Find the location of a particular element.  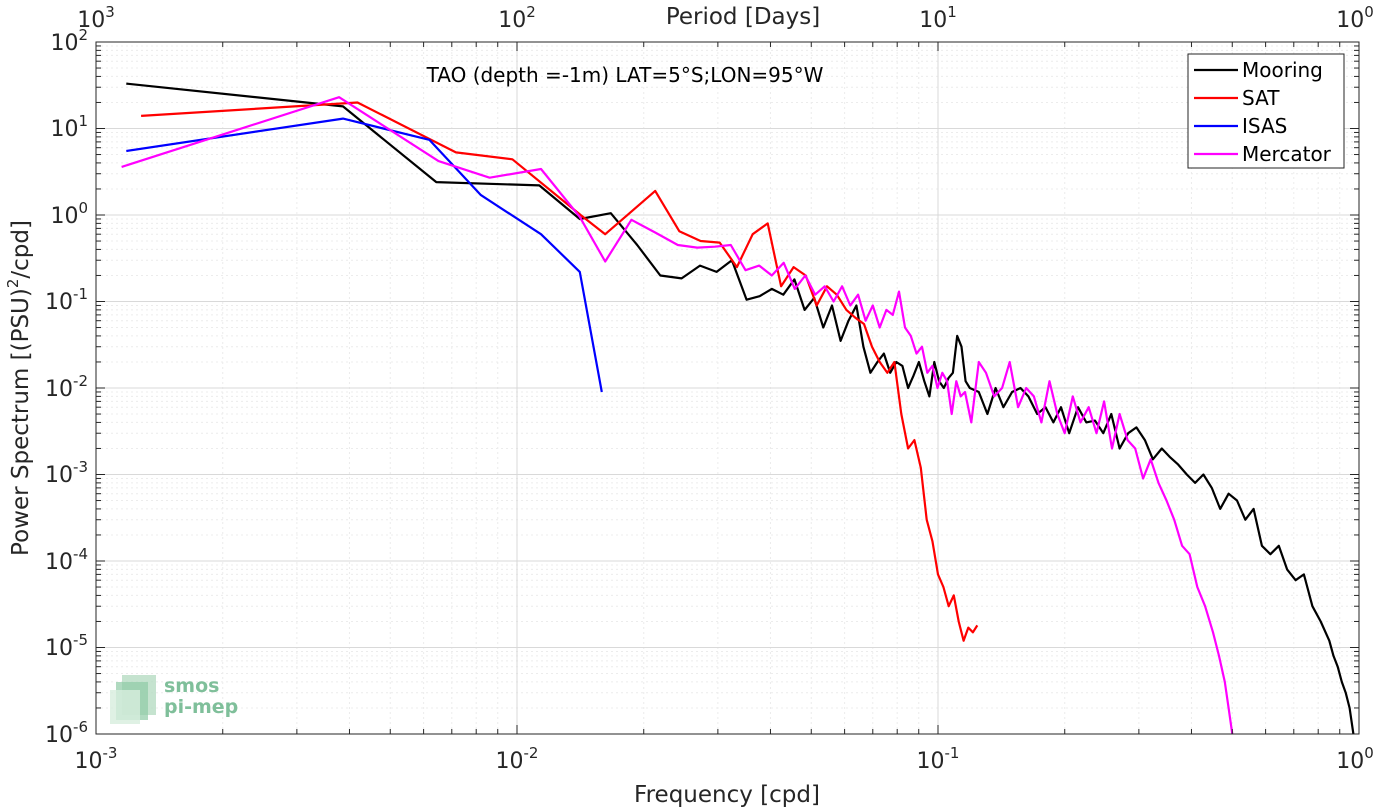

logo-text-pimep: pi-mep is located at coordinates (201, 707).